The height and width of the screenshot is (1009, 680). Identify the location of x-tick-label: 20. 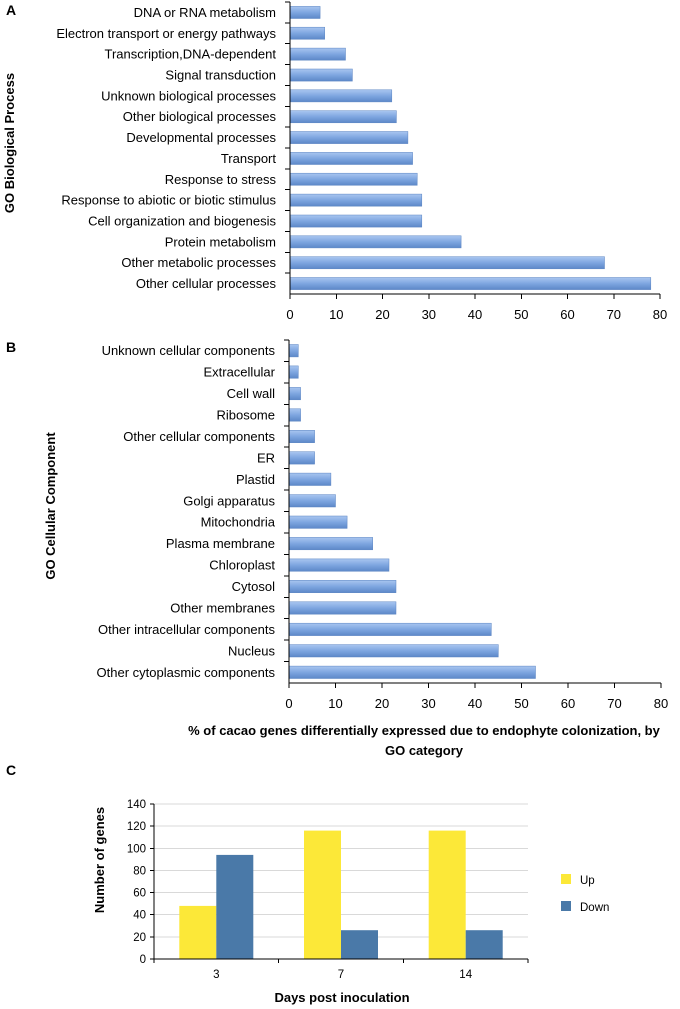
(382, 703).